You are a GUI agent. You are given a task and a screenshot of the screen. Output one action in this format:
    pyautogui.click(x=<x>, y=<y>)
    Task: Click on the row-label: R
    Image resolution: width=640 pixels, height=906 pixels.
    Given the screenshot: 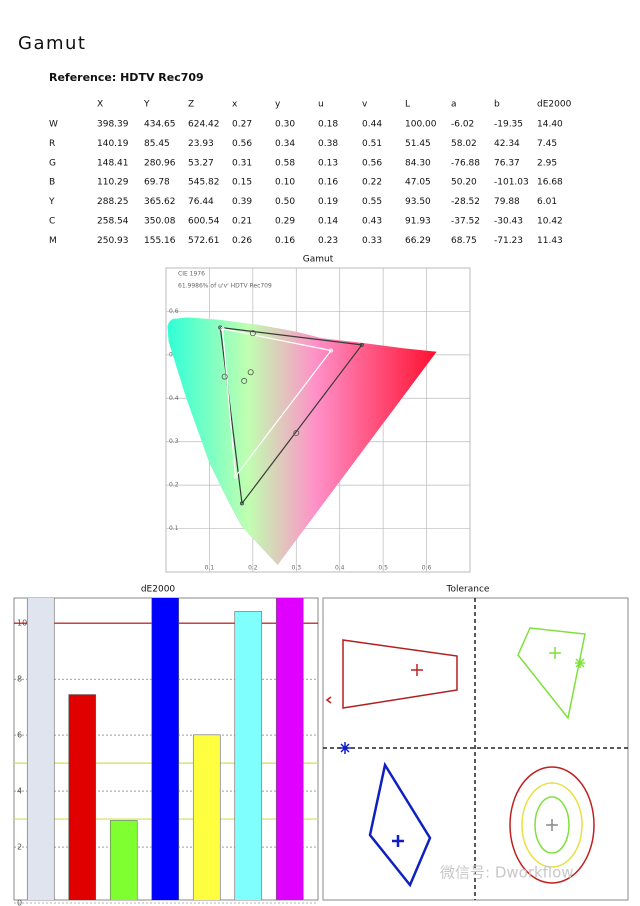 What is the action you would take?
    pyautogui.click(x=52, y=144)
    